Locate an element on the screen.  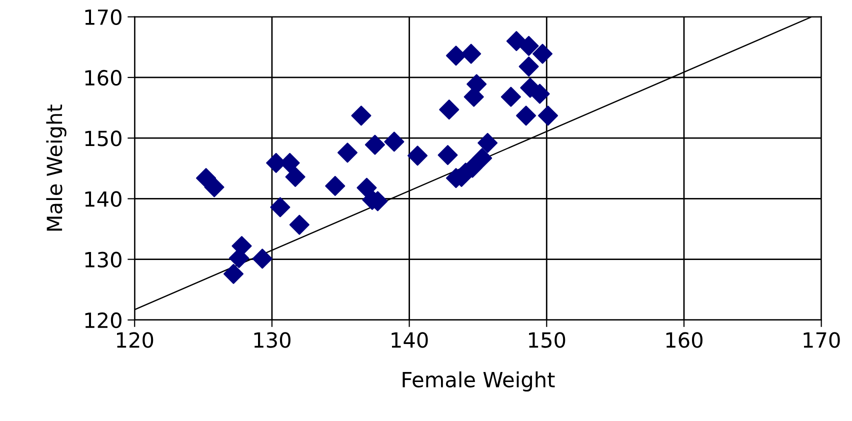
y-axis-title: Male Weight is located at coordinates (56, 167).